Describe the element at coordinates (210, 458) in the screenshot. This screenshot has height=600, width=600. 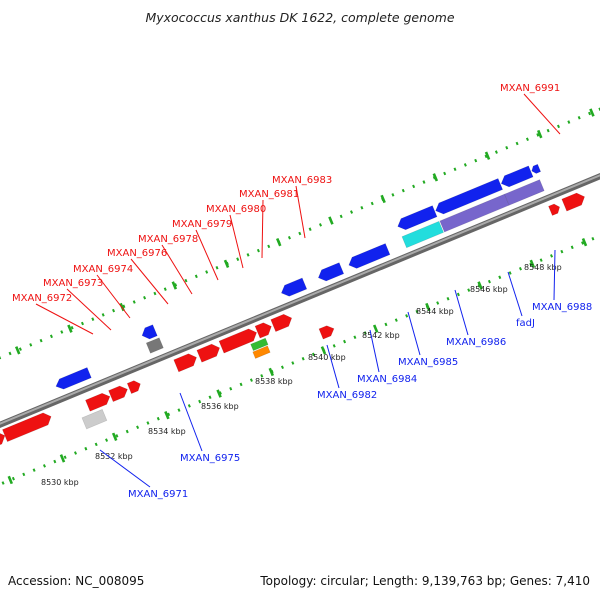
I see `gene-label-reverse: MXAN_6975` at that location.